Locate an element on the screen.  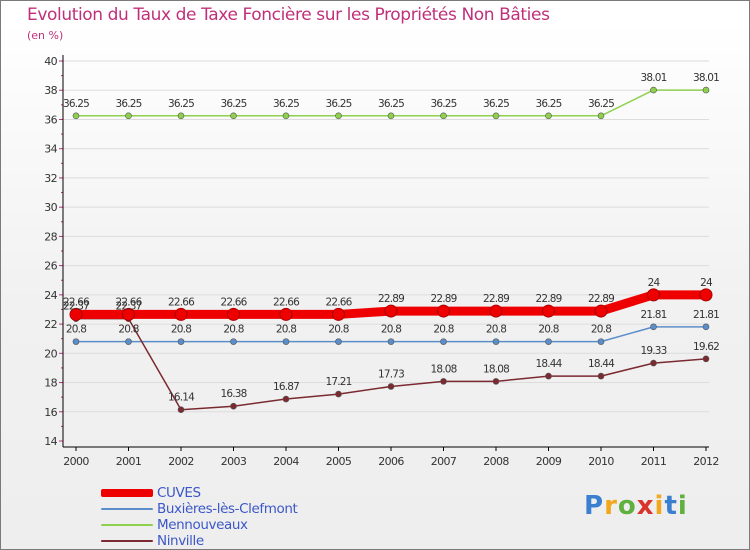
data-label: 22.37 is located at coordinates (128, 307).